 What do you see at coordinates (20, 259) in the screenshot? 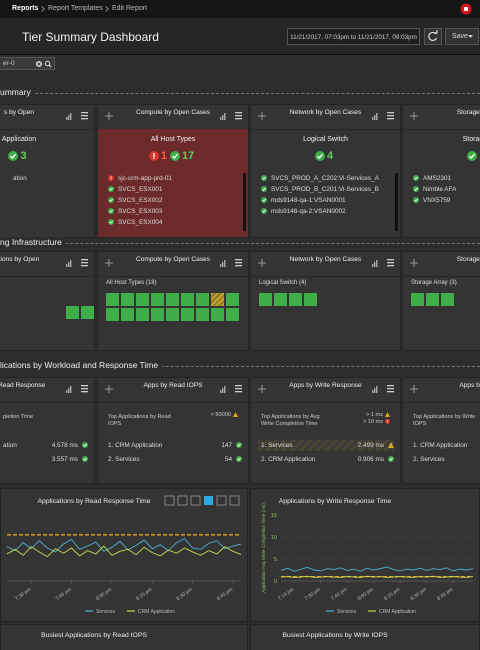
I see `panel-title: tions by Open` at bounding box center [20, 259].